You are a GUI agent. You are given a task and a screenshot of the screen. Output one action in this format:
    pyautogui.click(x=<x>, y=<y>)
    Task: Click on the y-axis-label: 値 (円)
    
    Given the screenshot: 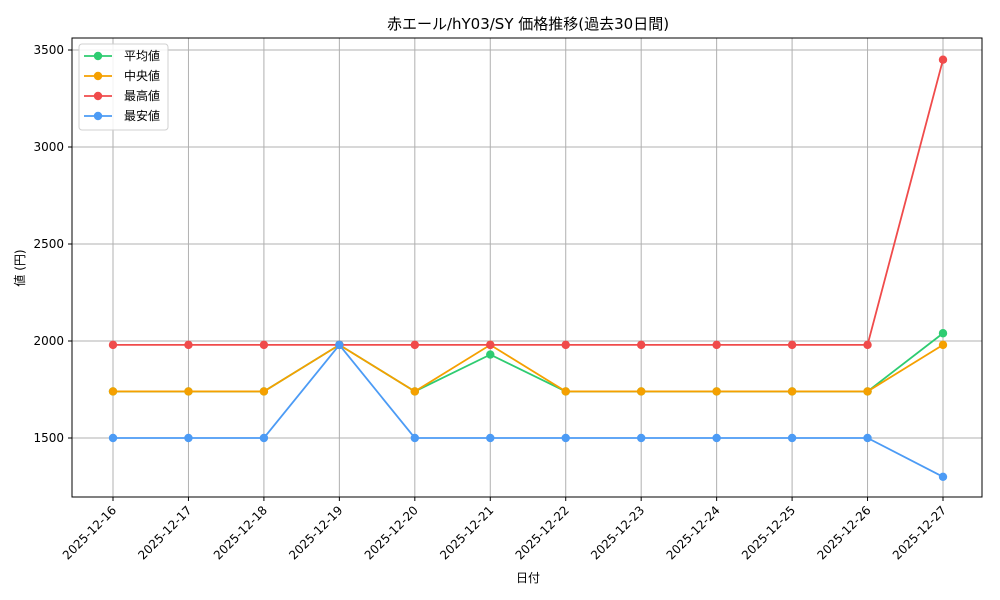 What is the action you would take?
    pyautogui.click(x=19, y=267)
    